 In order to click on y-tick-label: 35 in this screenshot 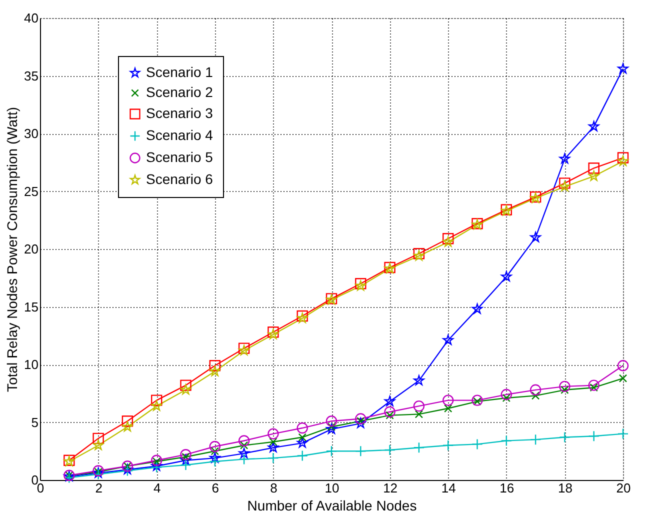, I will do `click(31, 76)`.